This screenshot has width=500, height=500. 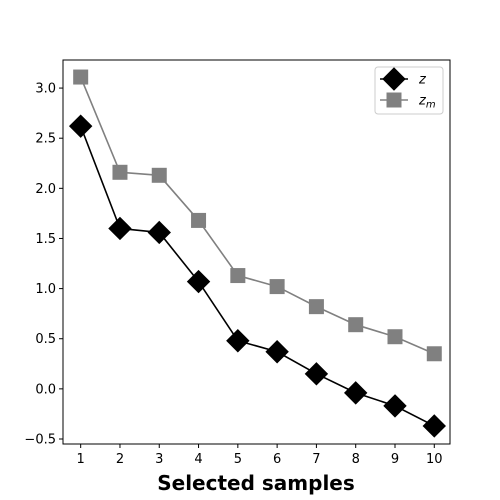 What do you see at coordinates (256, 483) in the screenshot?
I see `x-axis-label: Selected samples` at bounding box center [256, 483].